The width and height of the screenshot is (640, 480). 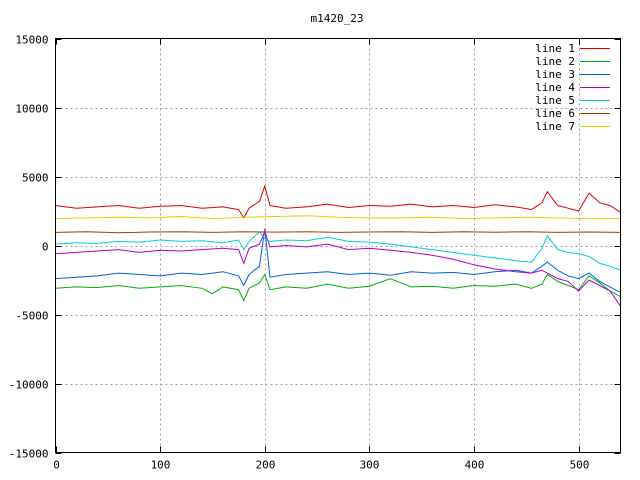 What do you see at coordinates (370, 465) in the screenshot?
I see `x-tick-label: 300` at bounding box center [370, 465].